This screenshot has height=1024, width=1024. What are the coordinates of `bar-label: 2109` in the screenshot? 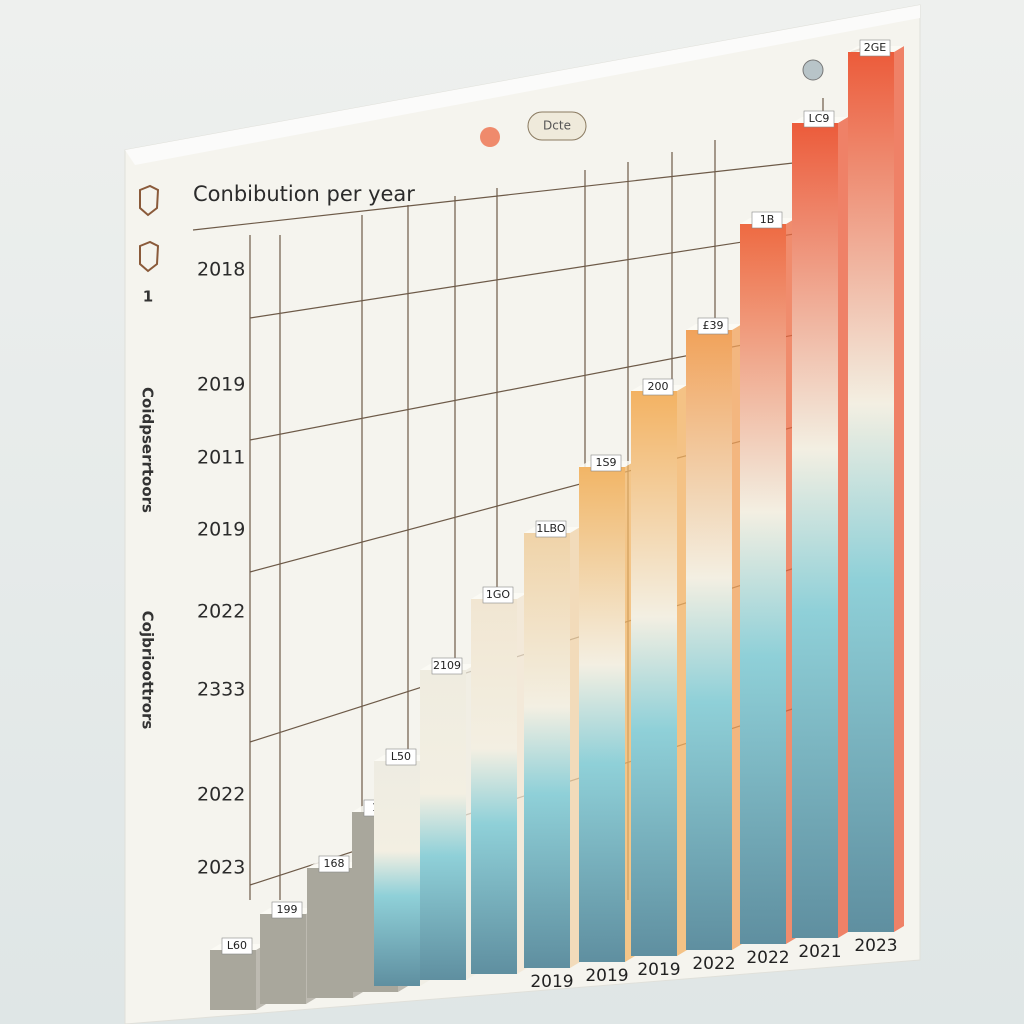 It's located at (447, 665).